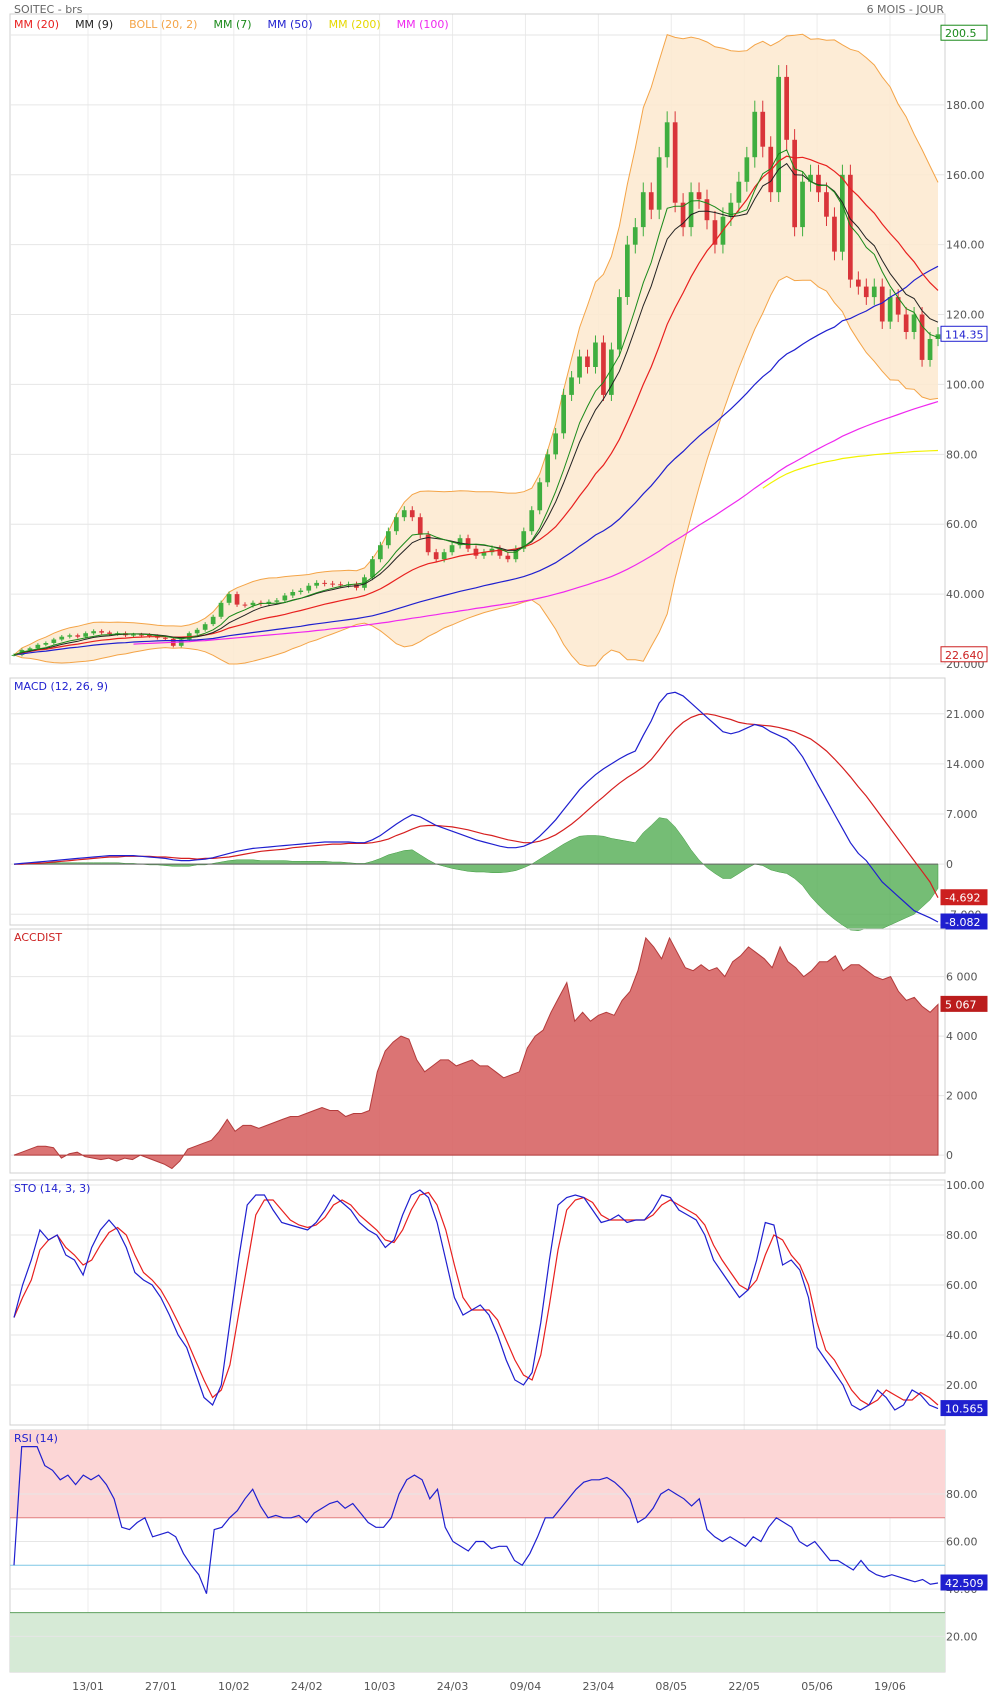 This screenshot has height=1696, width=989. Describe the element at coordinates (163, 24) in the screenshot. I see `legend-boll: BOLL (20, 2)` at that location.